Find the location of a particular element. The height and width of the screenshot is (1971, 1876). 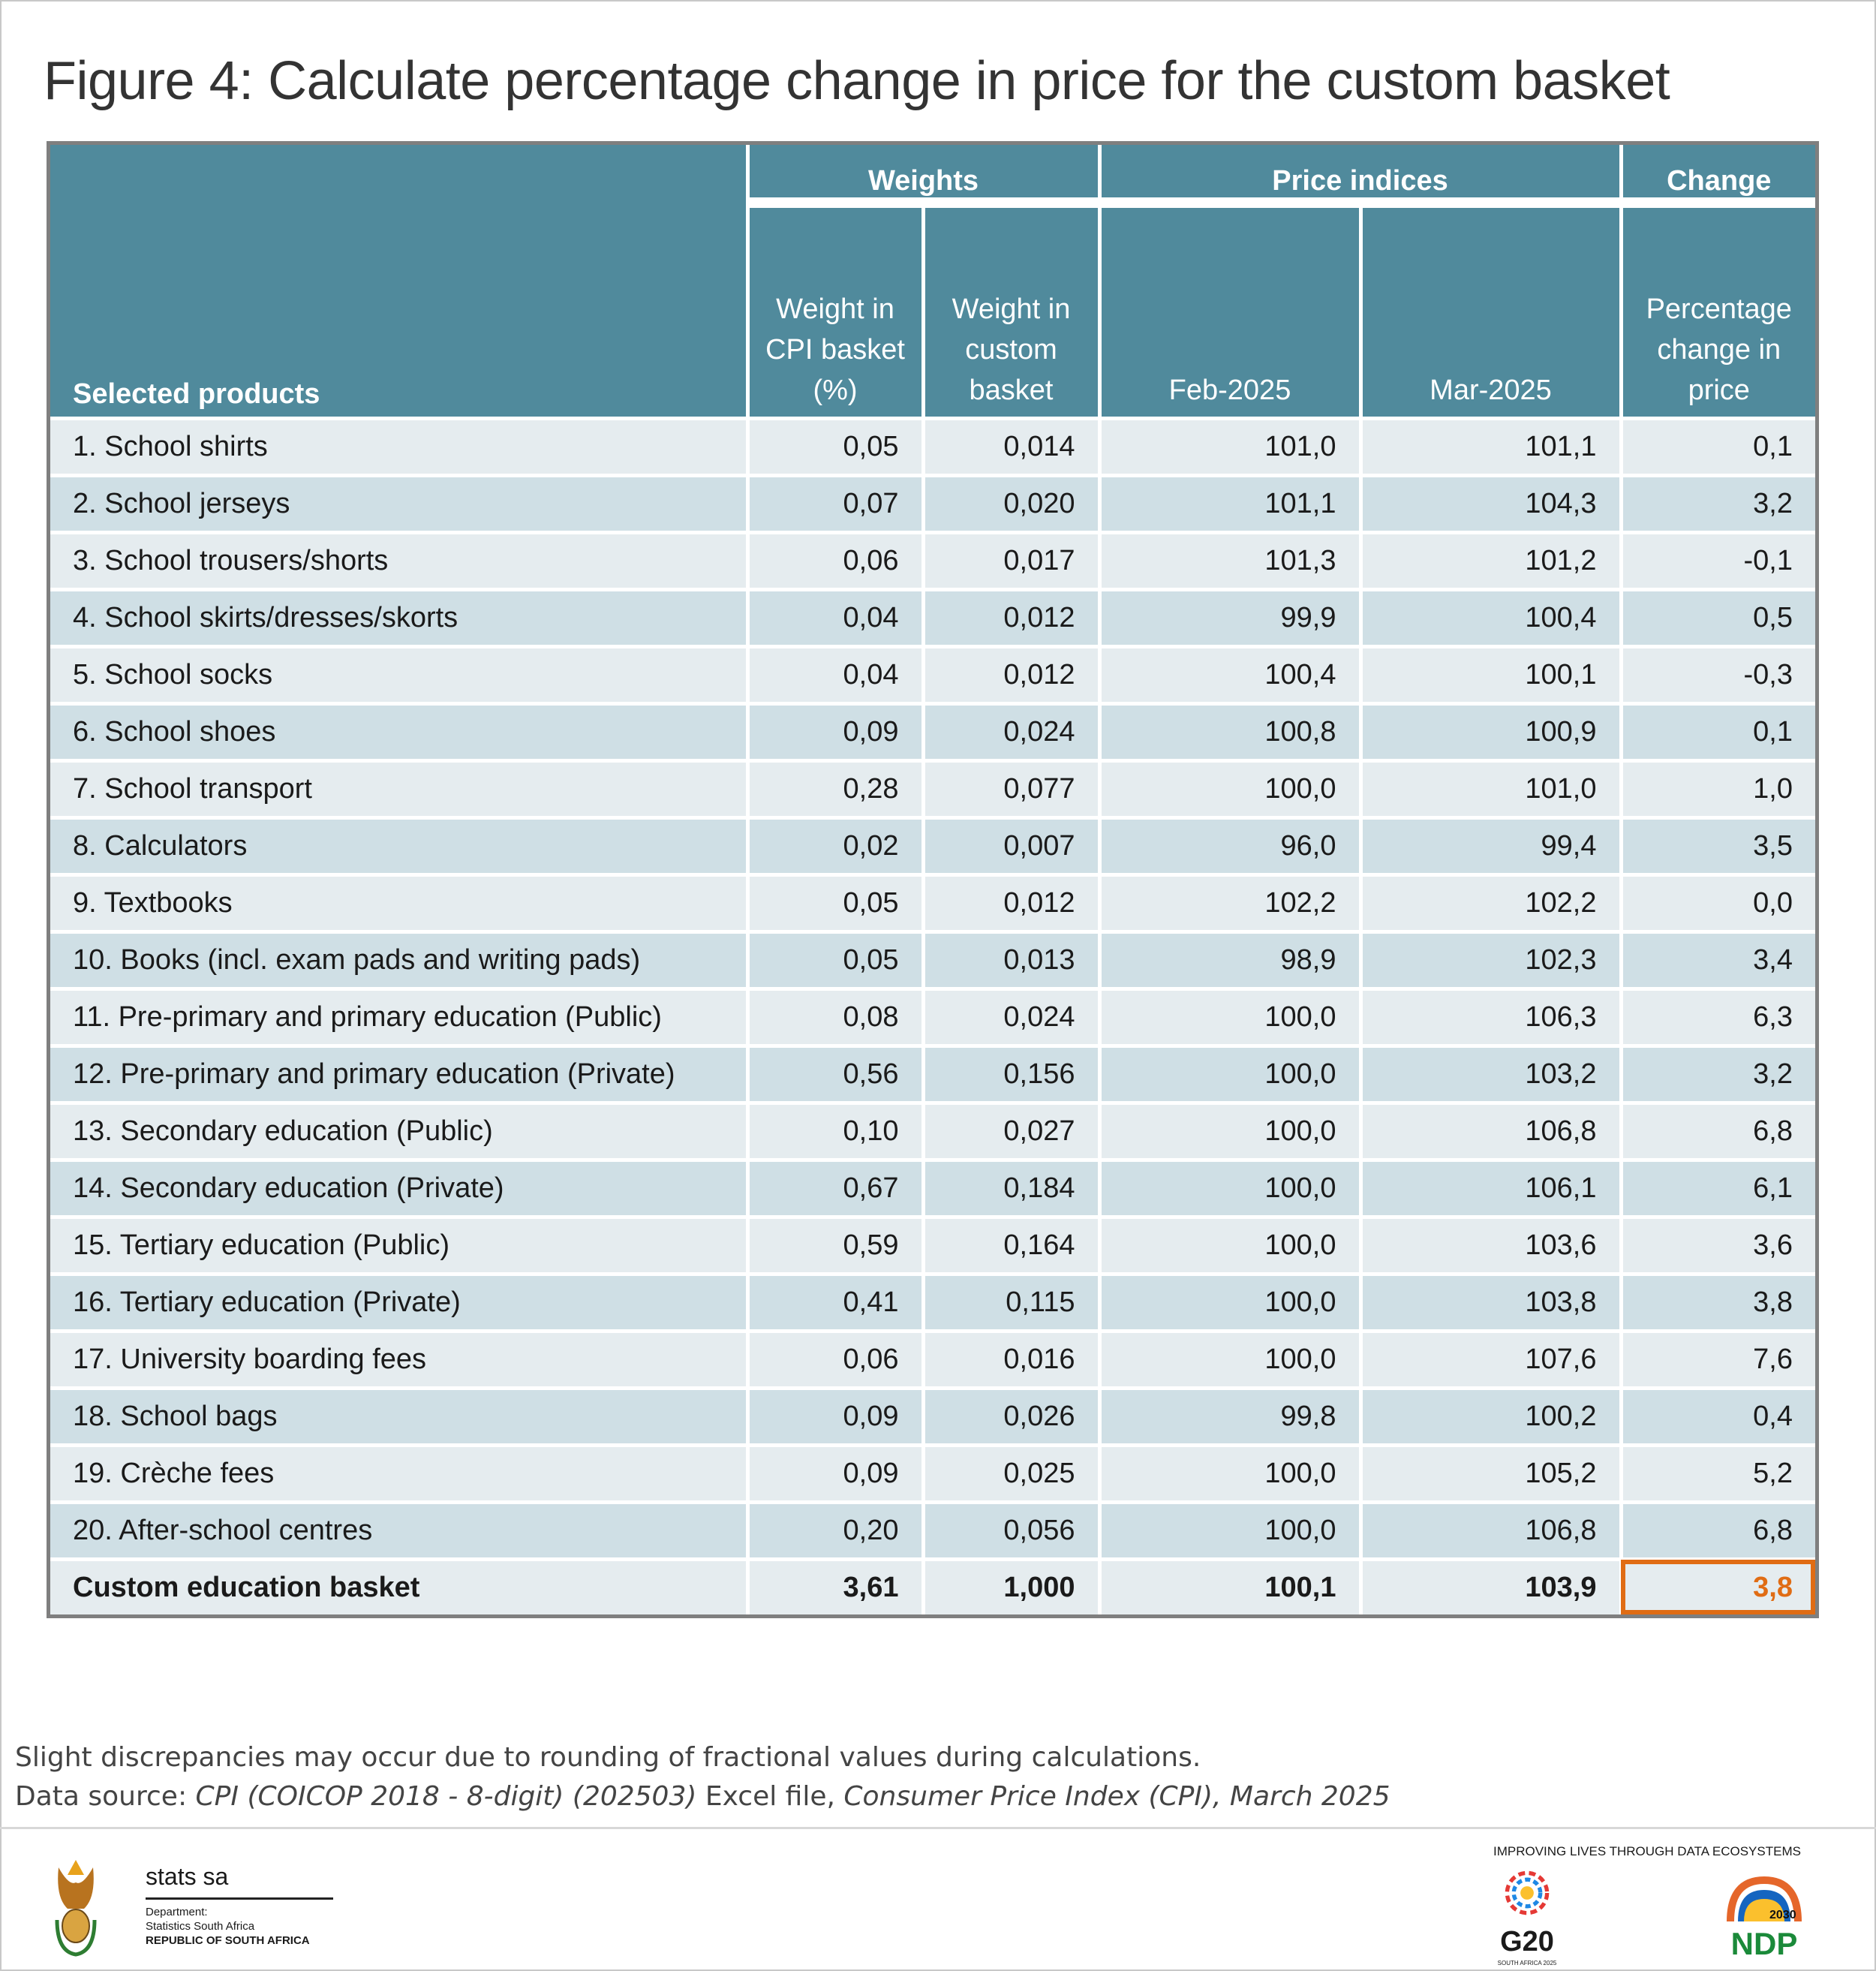

ndp-year-text: 2030 is located at coordinates (1782, 1915).